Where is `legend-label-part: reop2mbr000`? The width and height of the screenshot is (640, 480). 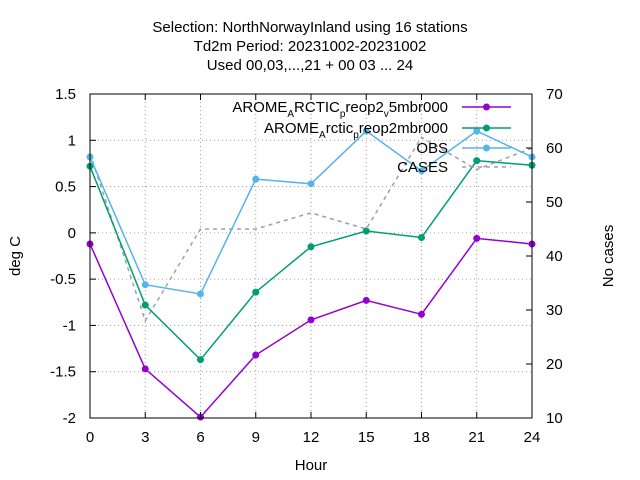 legend-label-part: reop2mbr000 is located at coordinates (403, 128).